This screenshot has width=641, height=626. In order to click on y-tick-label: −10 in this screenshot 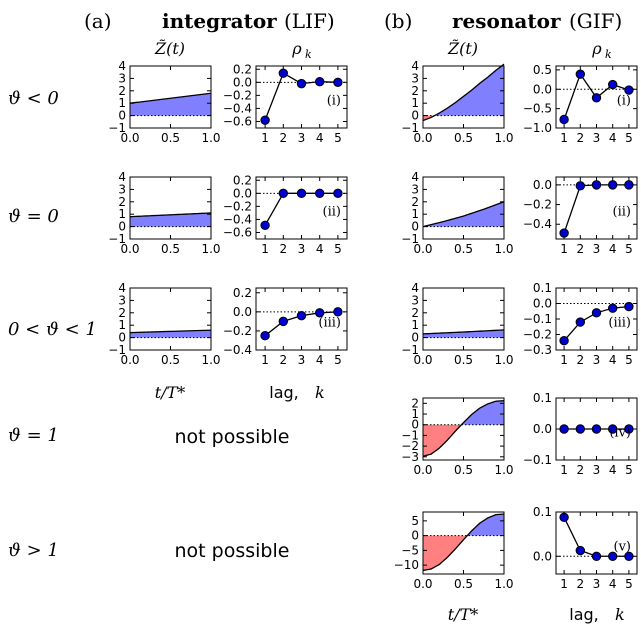, I will do `click(406, 565)`.